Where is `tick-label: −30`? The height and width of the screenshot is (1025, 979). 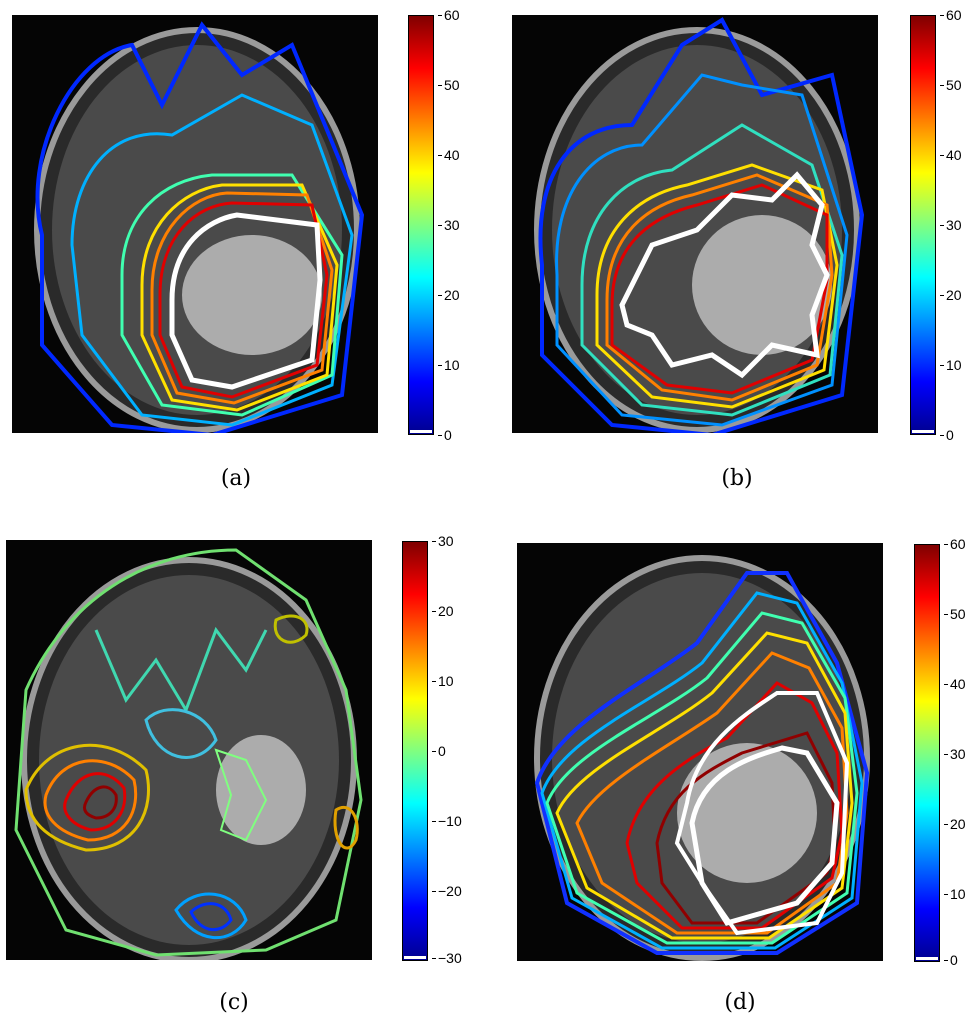 tick-label: −30 is located at coordinates (447, 958).